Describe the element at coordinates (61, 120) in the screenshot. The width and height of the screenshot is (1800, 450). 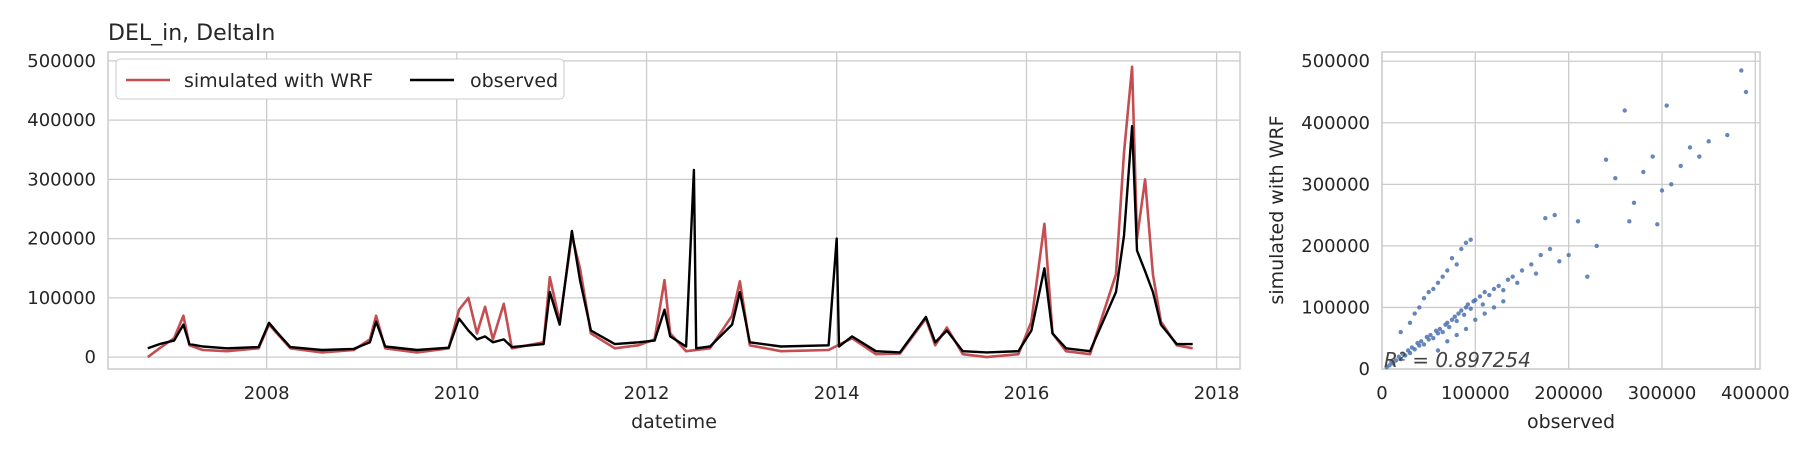
I see `timeseries-y-tick-label: 400000` at that location.